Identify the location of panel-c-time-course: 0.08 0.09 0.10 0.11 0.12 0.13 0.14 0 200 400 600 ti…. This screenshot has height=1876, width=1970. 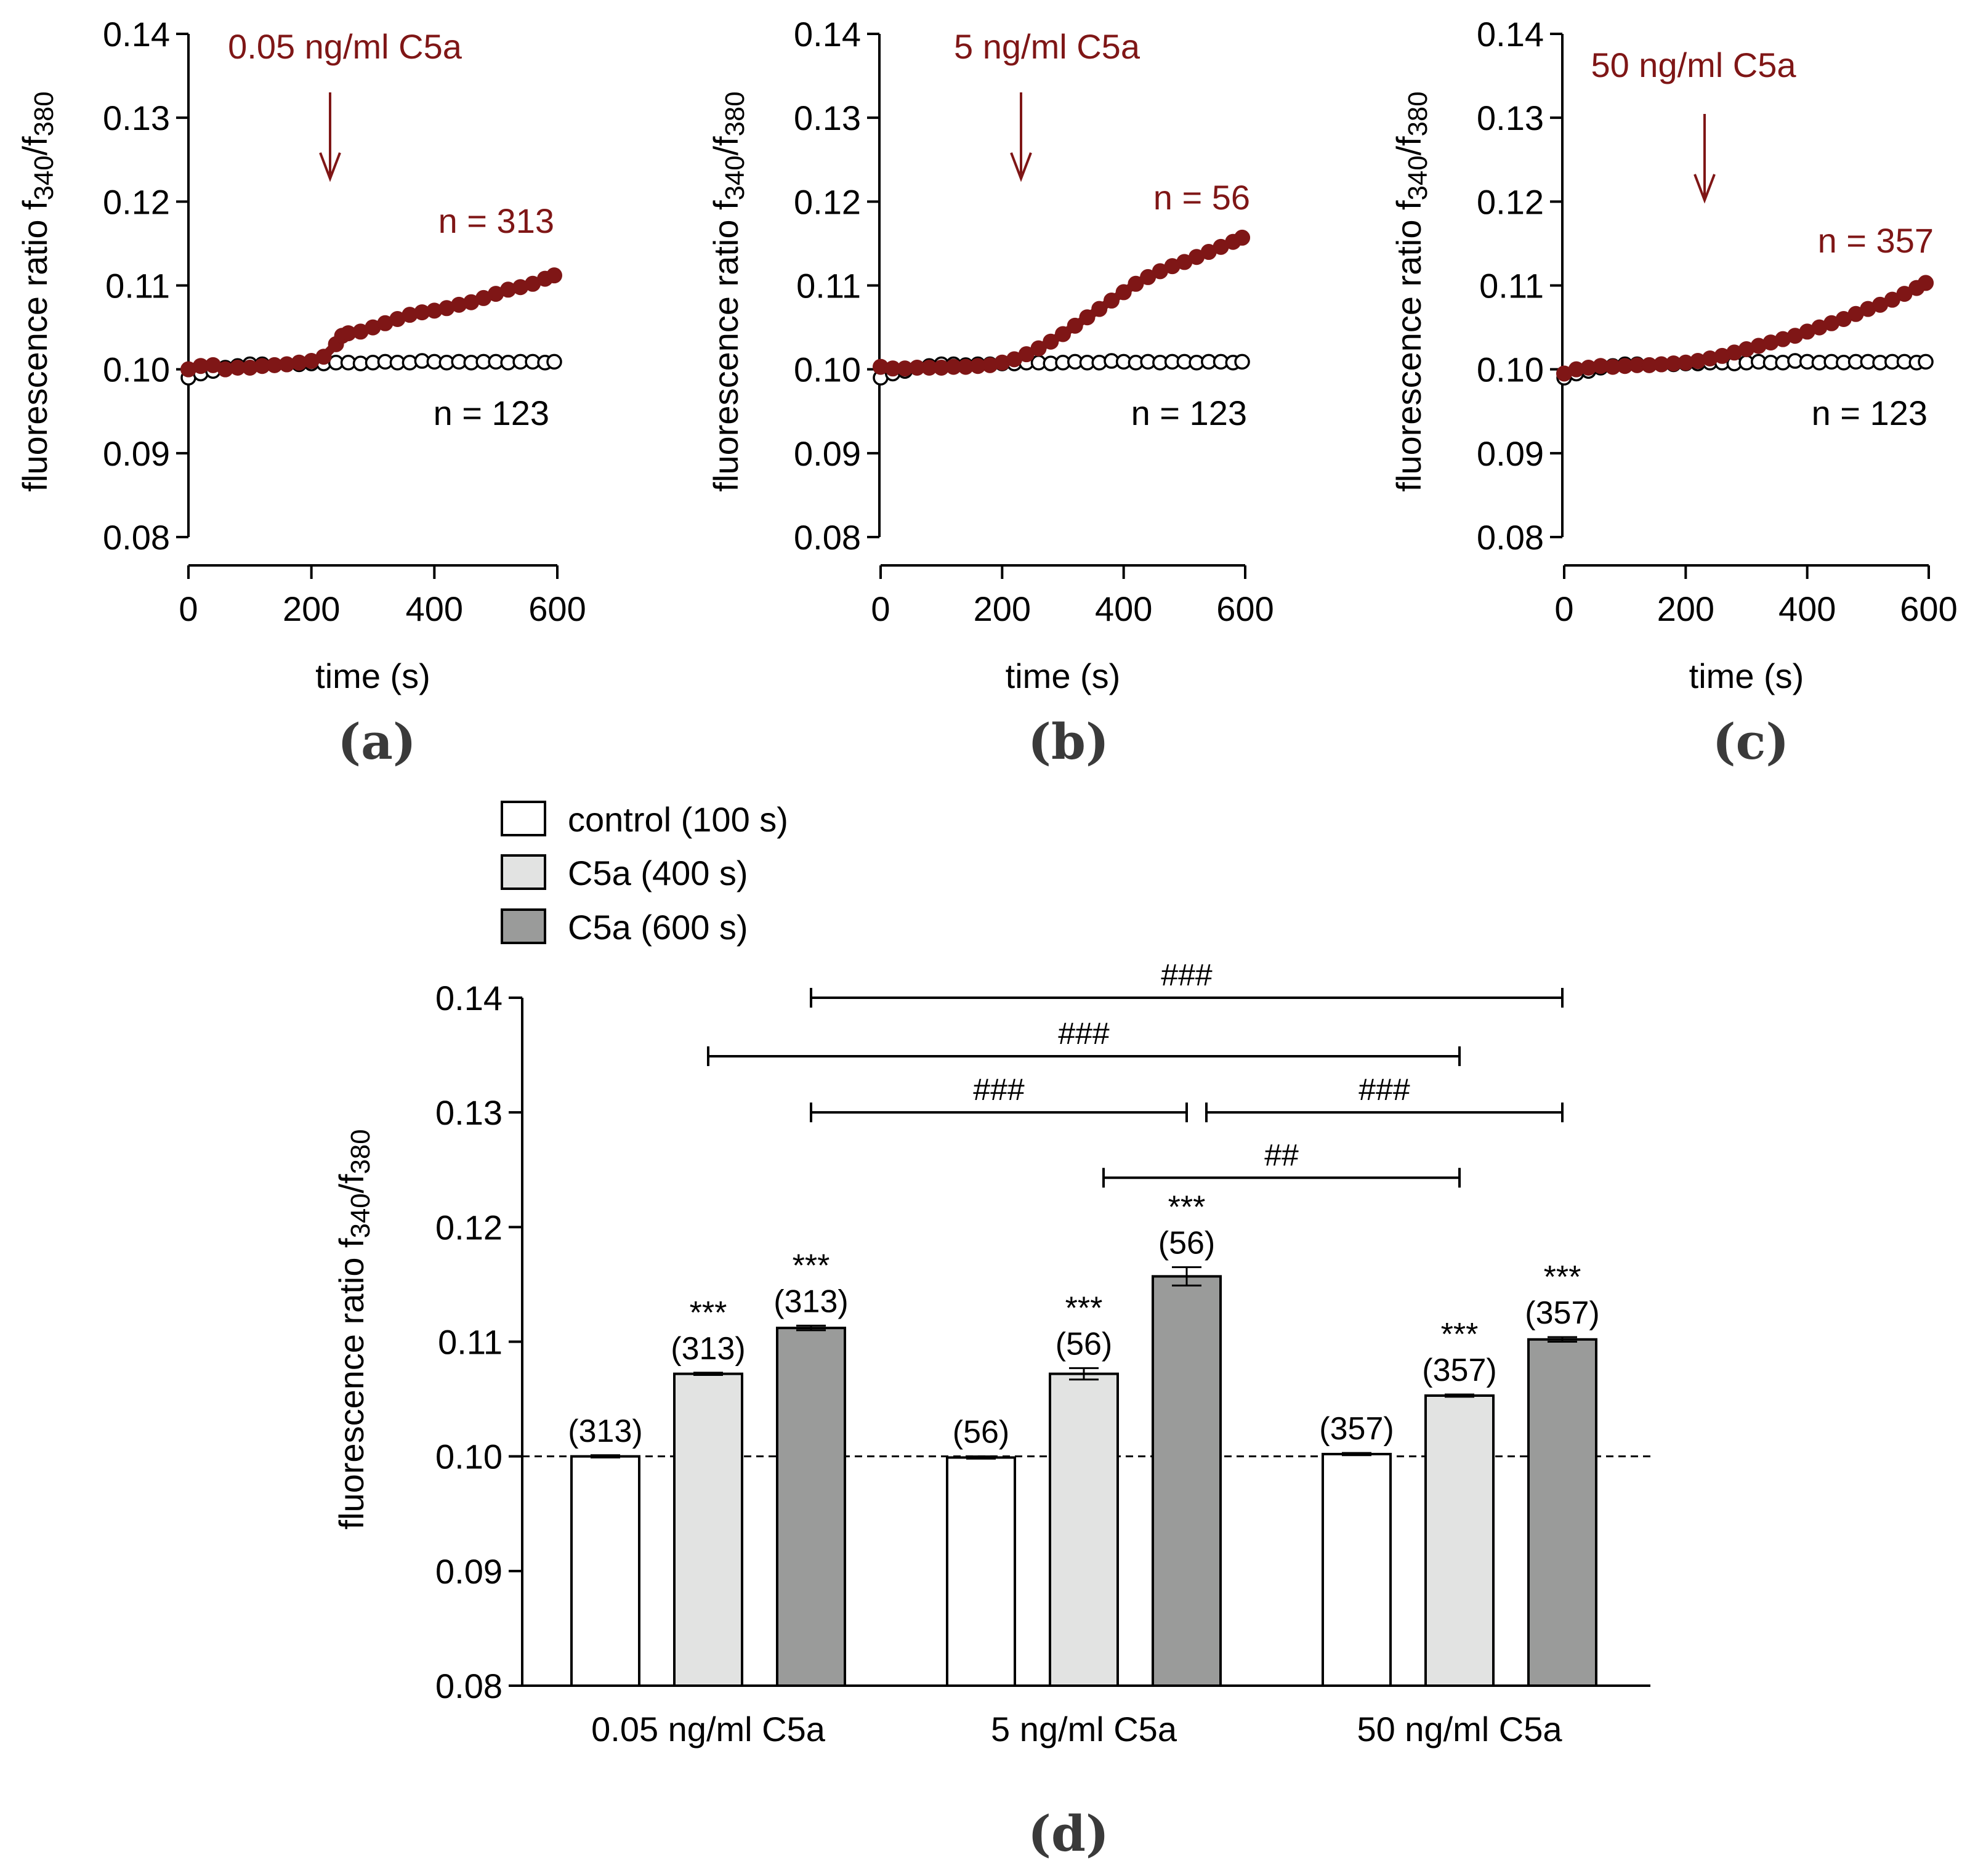
(1673, 355).